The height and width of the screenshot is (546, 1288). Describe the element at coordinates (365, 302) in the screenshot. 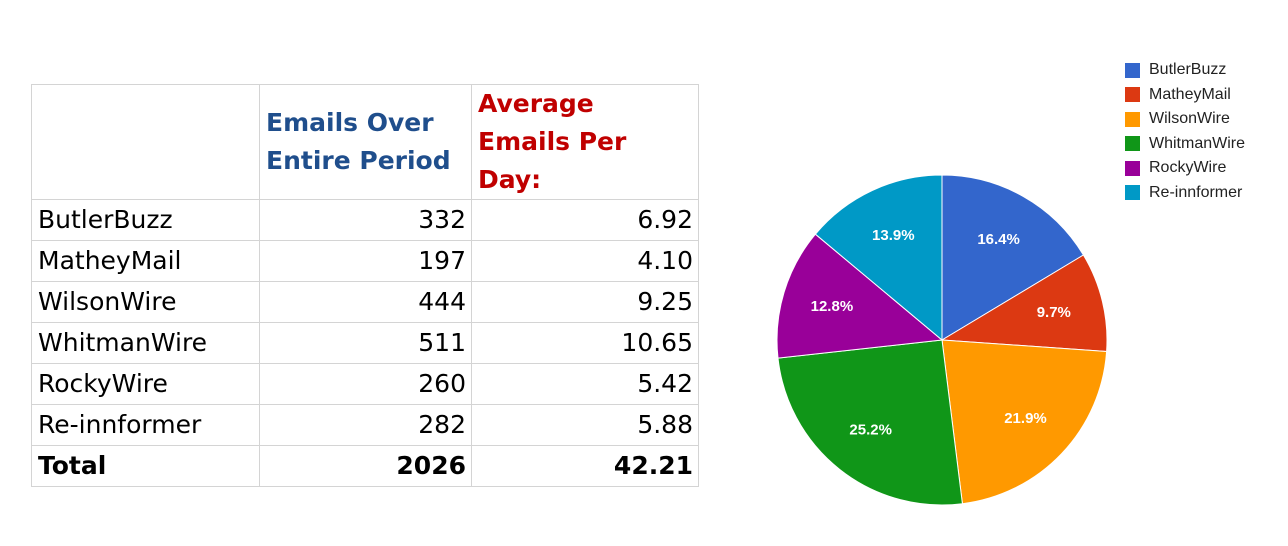

I see `row-emails: 444` at that location.